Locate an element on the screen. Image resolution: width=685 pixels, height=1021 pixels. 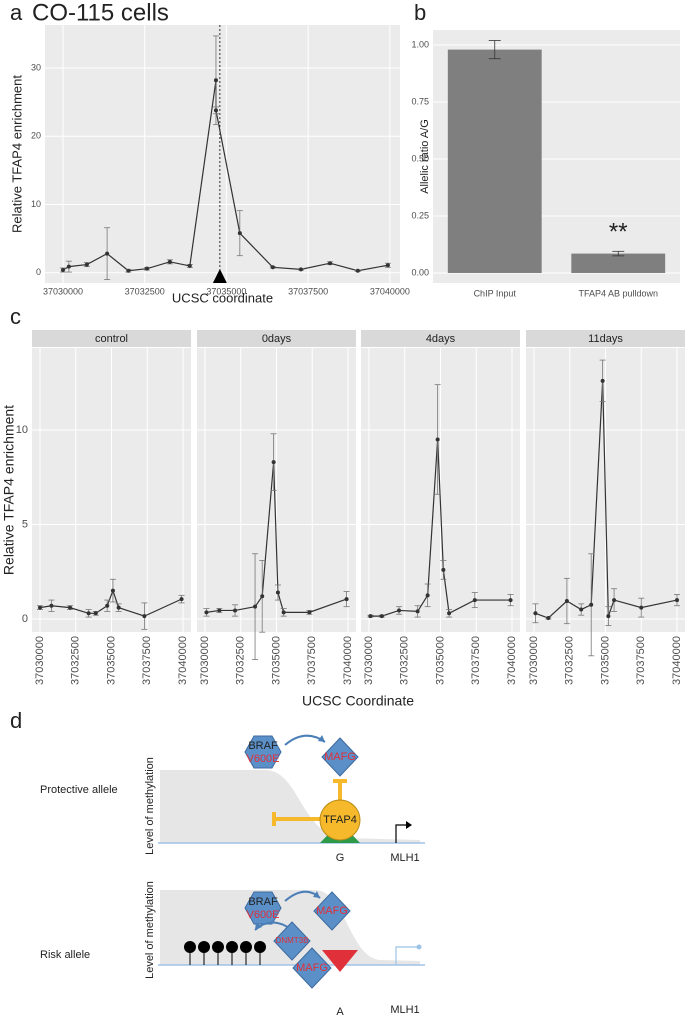
y-tick-label: 30 is located at coordinates (36, 67).